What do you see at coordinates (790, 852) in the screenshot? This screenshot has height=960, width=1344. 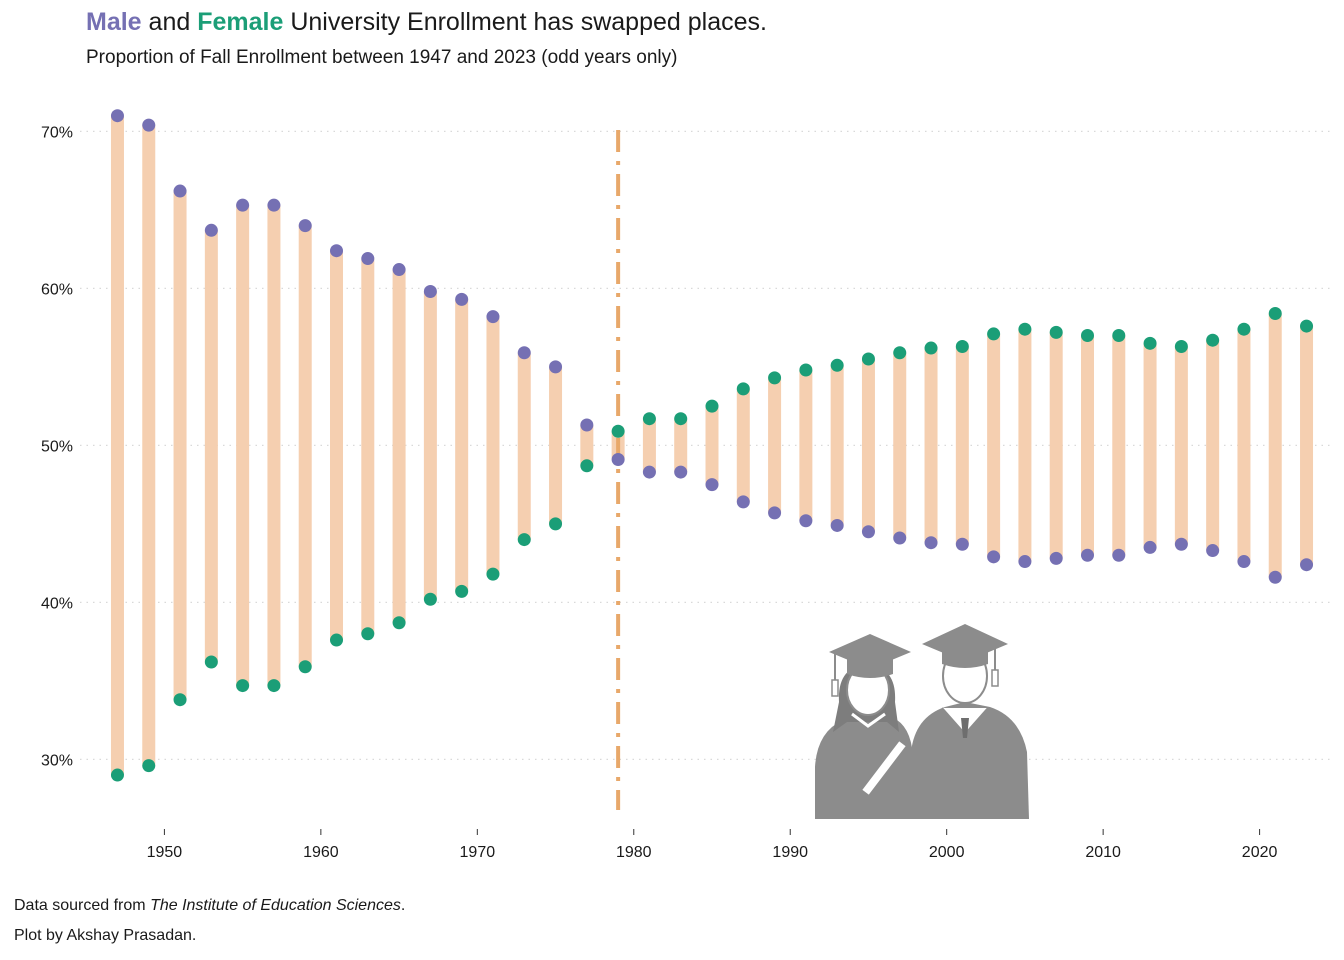 I see `x-tick-label: 1990` at bounding box center [790, 852].